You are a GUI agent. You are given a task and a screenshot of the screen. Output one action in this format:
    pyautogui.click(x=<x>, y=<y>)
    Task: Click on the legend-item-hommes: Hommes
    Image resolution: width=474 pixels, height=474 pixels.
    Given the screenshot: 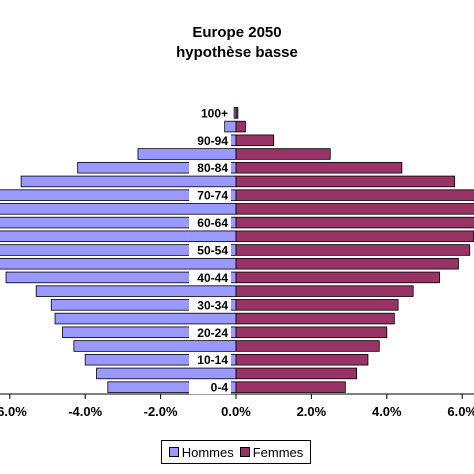 What is the action you would take?
    pyautogui.click(x=201, y=452)
    